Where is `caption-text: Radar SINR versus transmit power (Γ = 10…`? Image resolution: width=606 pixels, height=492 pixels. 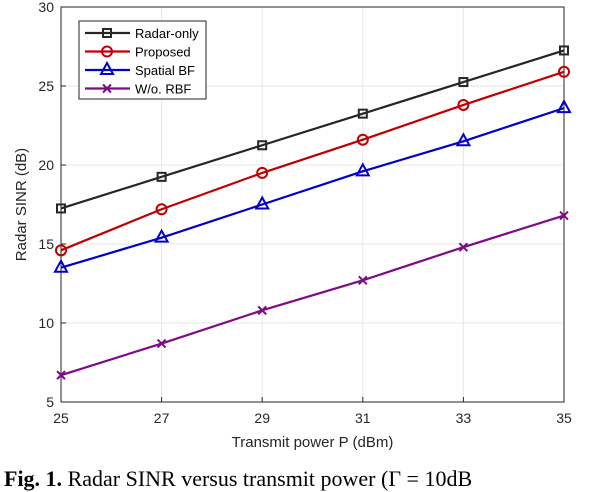 caption-text: Radar SINR versus transmit power (Γ = 10… is located at coordinates (270, 478).